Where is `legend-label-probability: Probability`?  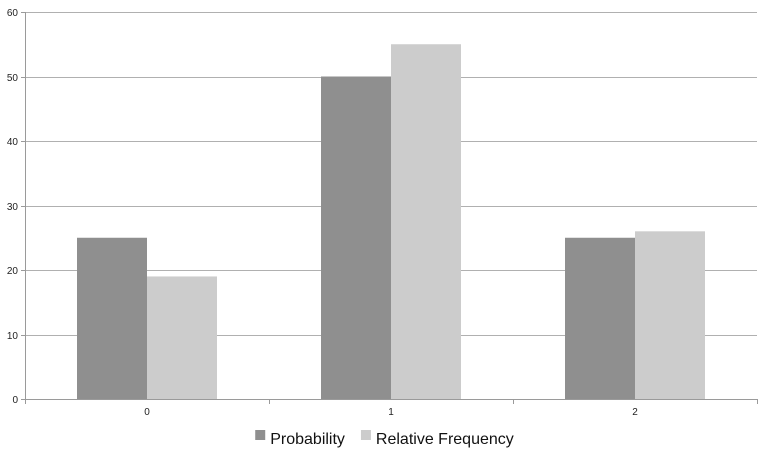
legend-label-probability: Probability is located at coordinates (307, 439).